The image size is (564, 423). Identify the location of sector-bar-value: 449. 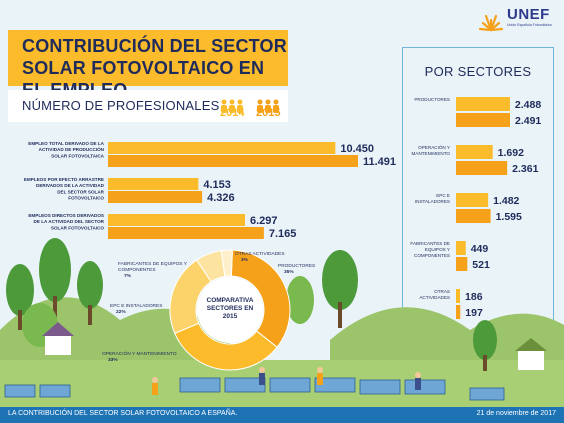
(480, 249).